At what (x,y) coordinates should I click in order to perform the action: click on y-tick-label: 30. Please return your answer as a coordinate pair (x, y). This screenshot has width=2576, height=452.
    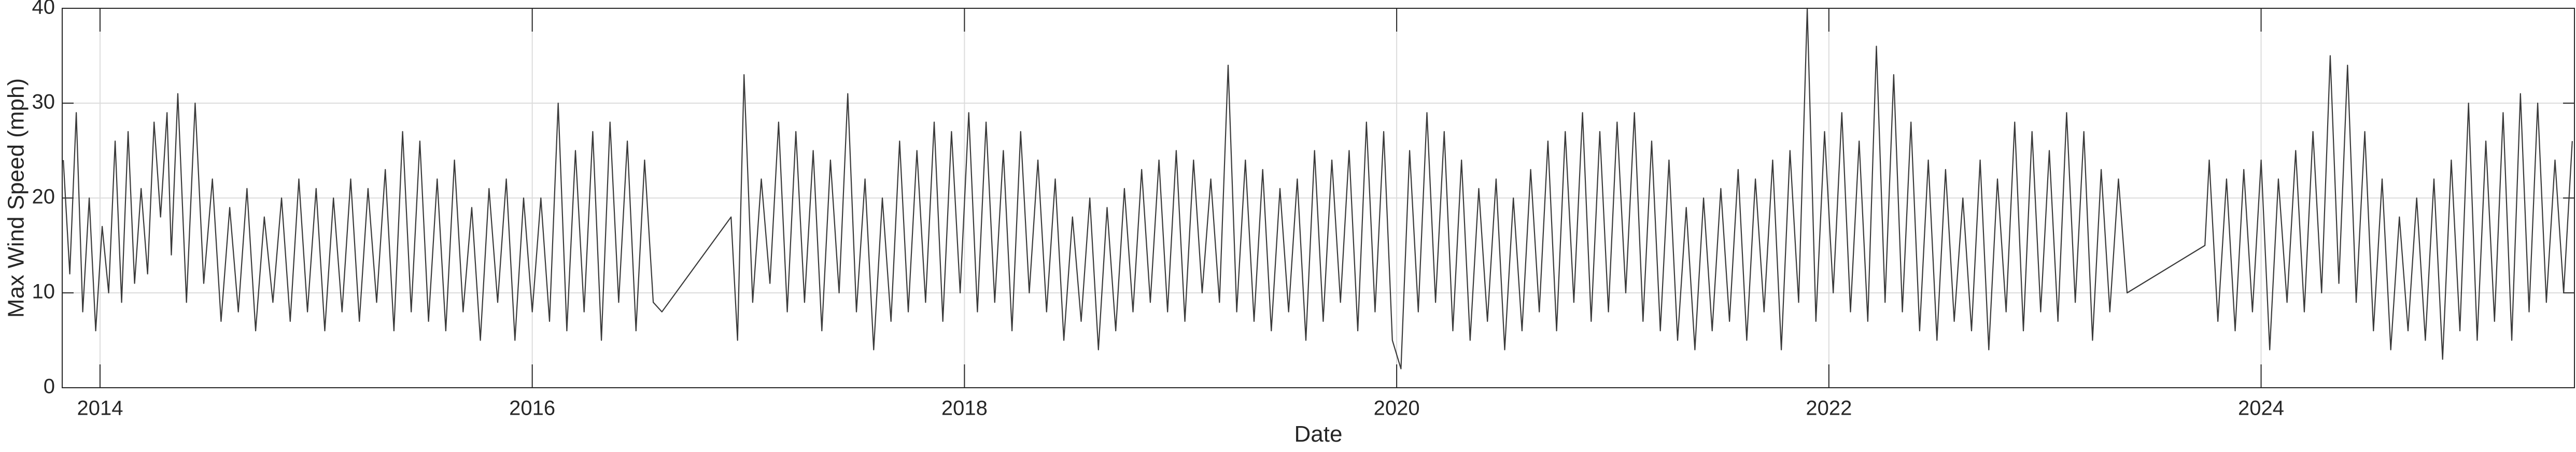
    Looking at the image, I should click on (43, 102).